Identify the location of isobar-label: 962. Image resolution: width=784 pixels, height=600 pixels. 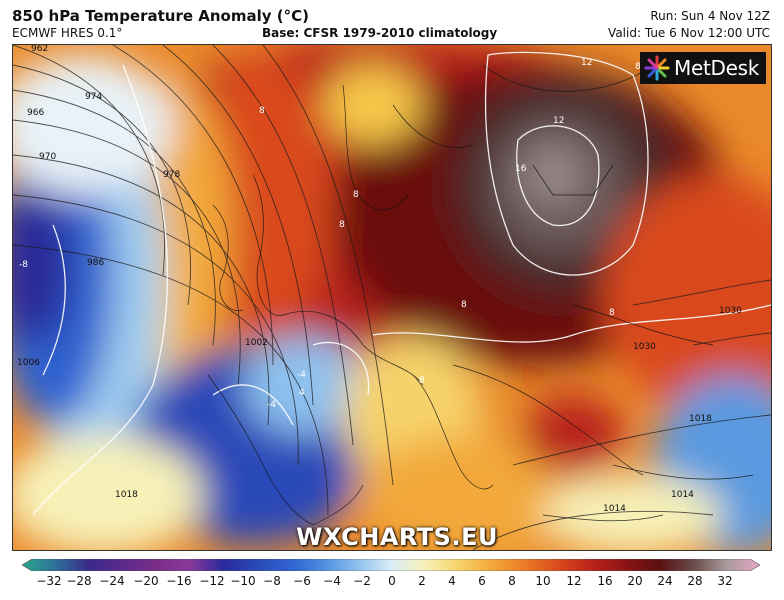
(39, 49).